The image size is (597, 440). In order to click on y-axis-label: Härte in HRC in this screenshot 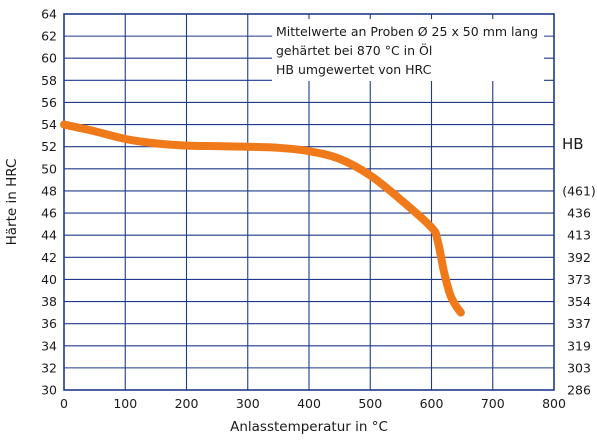, I will do `click(12, 202)`.